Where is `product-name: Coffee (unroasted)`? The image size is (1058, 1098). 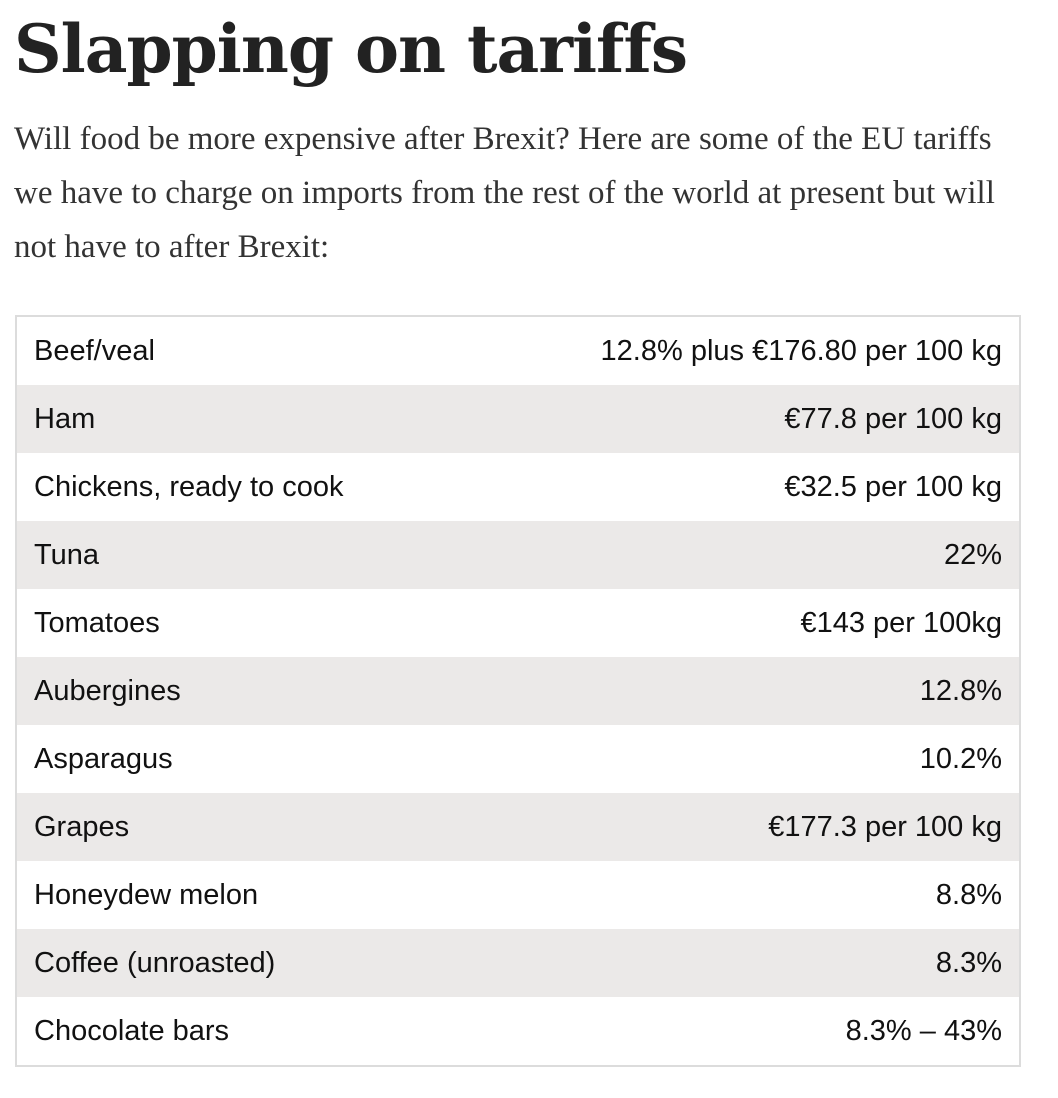 product-name: Coffee (unroasted) is located at coordinates (155, 962).